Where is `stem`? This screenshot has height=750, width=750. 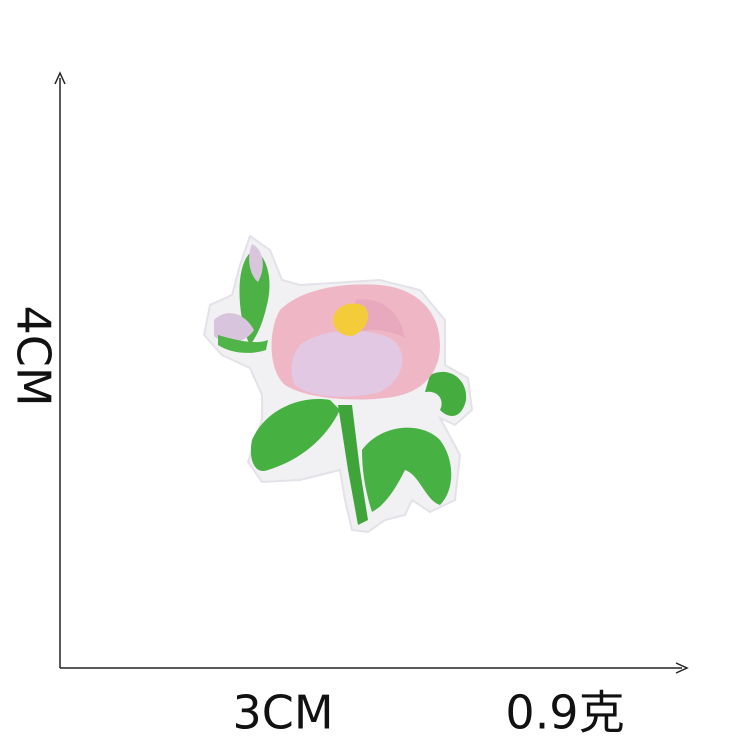 stem is located at coordinates (353, 465).